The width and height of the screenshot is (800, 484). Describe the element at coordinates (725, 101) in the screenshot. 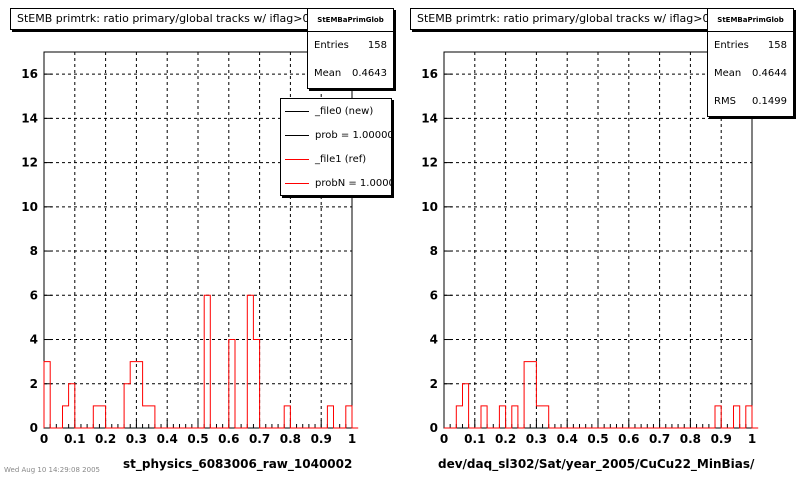

I see `stats-label: RMS` at that location.